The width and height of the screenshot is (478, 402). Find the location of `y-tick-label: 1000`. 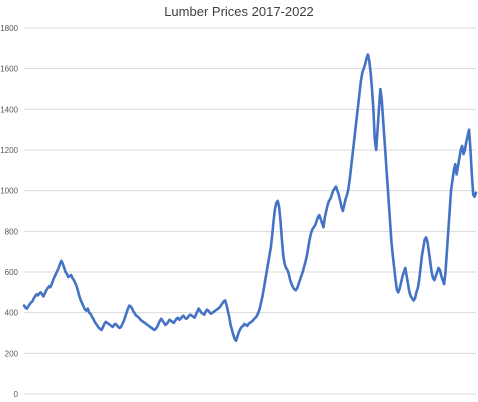

y-tick-label: 1000 is located at coordinates (9, 191).